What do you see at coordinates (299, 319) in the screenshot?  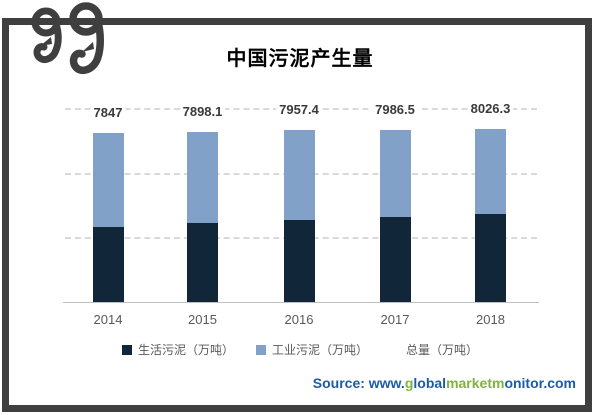 I see `x-axis-label-2016: 2016` at bounding box center [299, 319].